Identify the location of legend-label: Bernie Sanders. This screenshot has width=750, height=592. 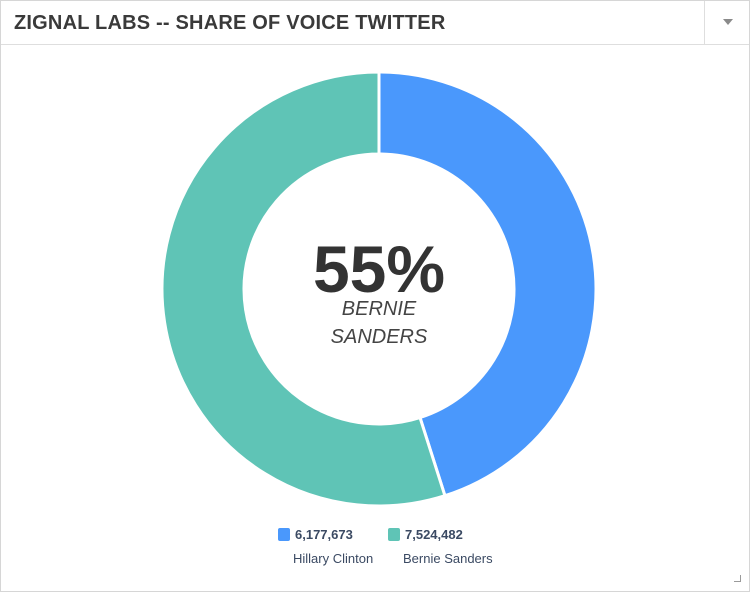
(448, 558).